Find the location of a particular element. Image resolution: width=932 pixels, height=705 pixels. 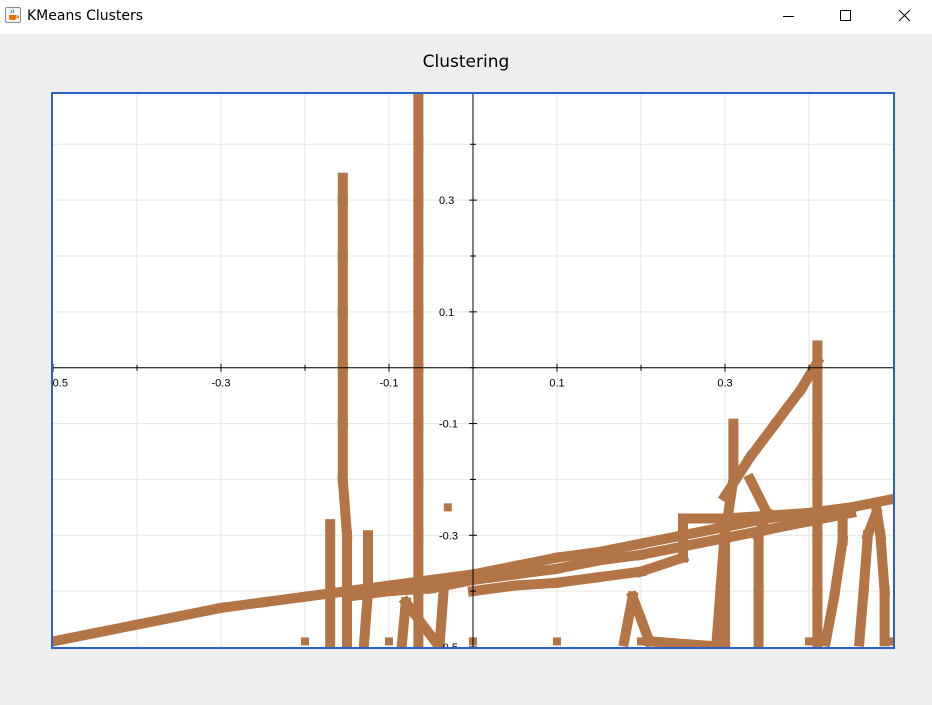

title-bar: KMeans Clusters is located at coordinates (466, 17).